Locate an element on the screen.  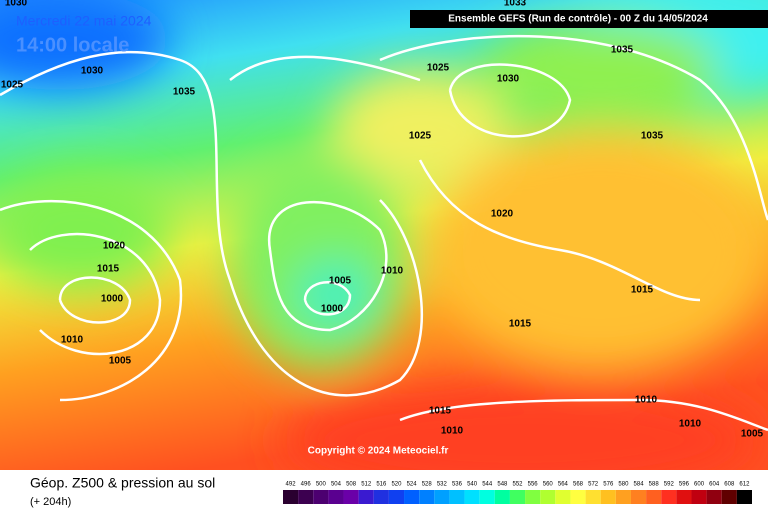
colorbar-label: 528 is located at coordinates (427, 485).